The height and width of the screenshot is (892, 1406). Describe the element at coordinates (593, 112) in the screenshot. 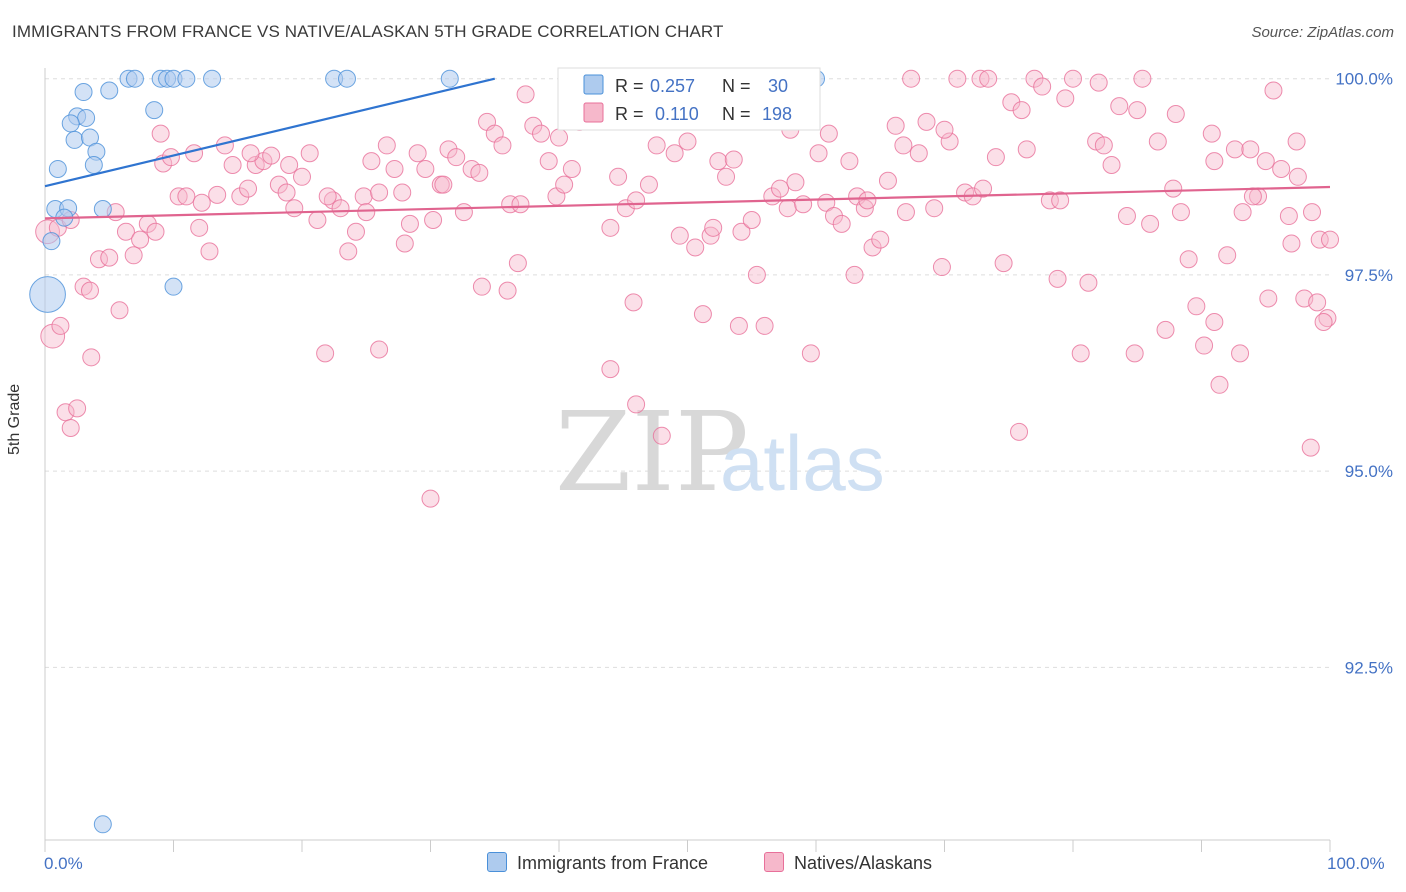

I see `legend-swatch-pink` at that location.